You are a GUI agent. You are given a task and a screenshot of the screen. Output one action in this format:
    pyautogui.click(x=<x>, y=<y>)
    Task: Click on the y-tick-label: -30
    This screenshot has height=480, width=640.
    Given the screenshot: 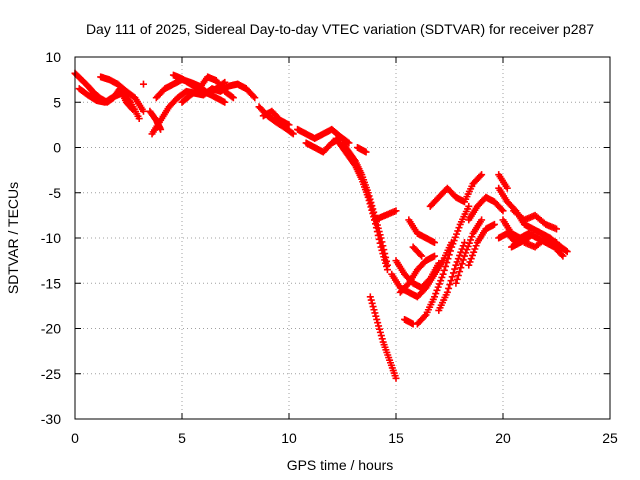 What is the action you would take?
    pyautogui.click(x=51, y=419)
    